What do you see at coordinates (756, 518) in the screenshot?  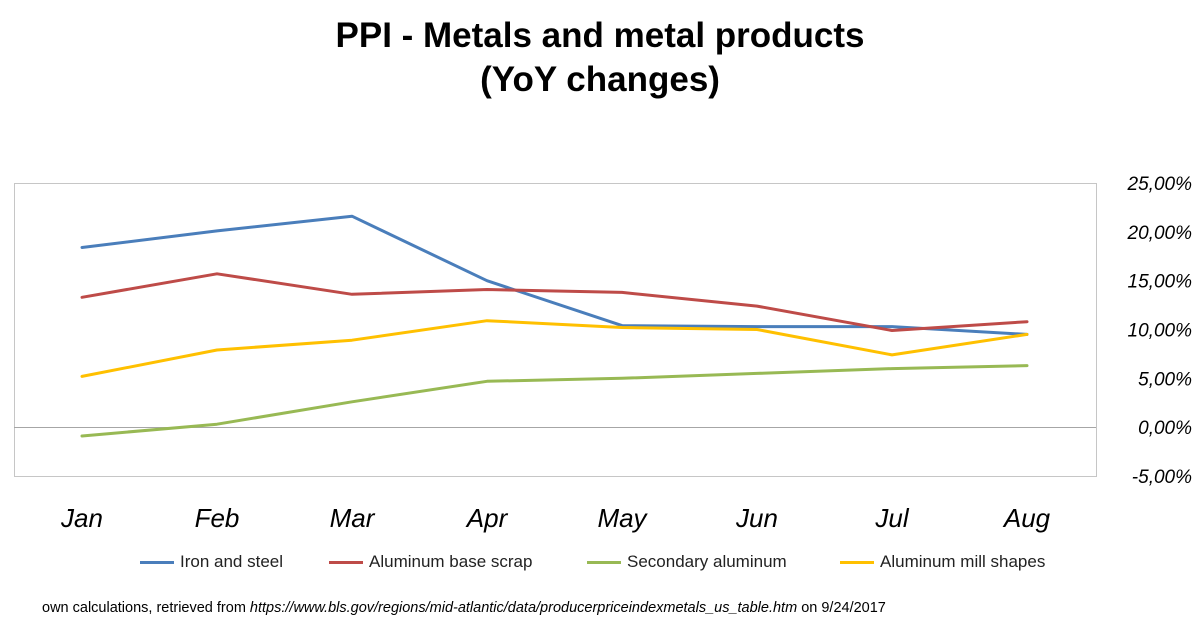 I see `x-tick-label: Jun` at bounding box center [756, 518].